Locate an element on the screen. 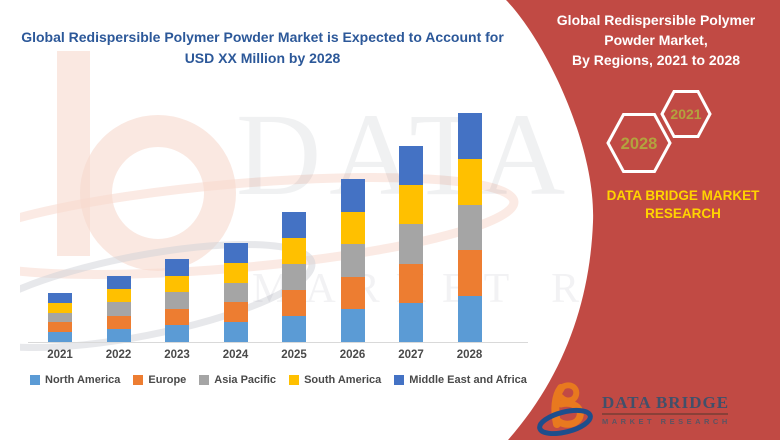 The width and height of the screenshot is (780, 440). legend-item-europe: Europe is located at coordinates (159, 380).